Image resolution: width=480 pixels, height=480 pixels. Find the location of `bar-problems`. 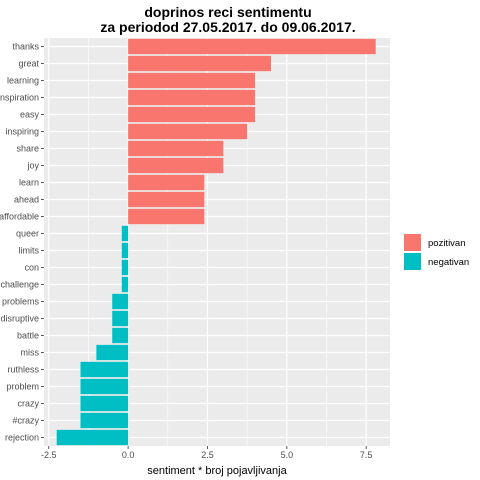

bar-problems is located at coordinates (120, 301).